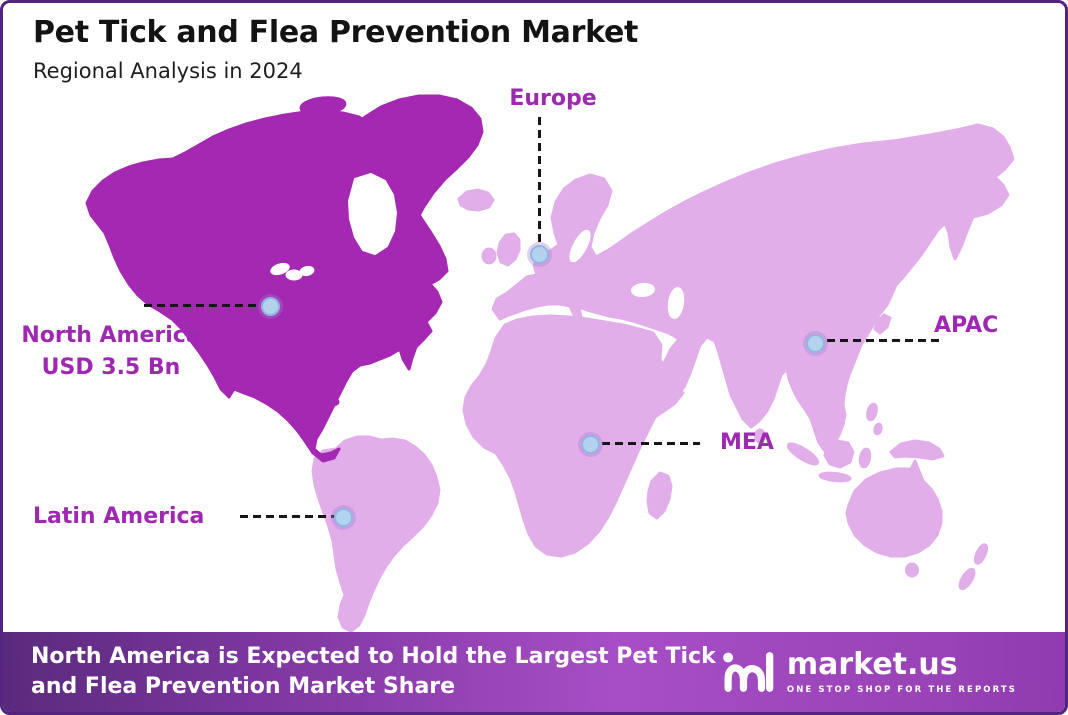  What do you see at coordinates (748, 672) in the screenshot?
I see `market-us-logo-mark` at bounding box center [748, 672].